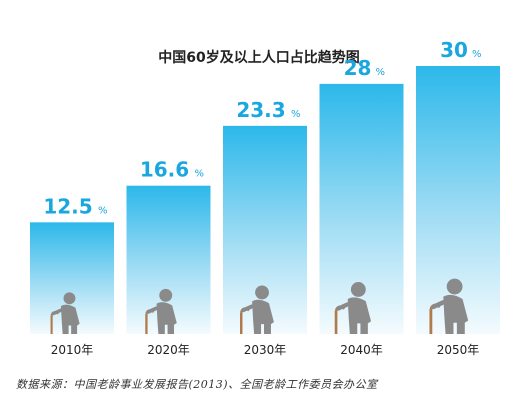  What do you see at coordinates (454, 50) in the screenshot?
I see `data-label: 30` at bounding box center [454, 50].